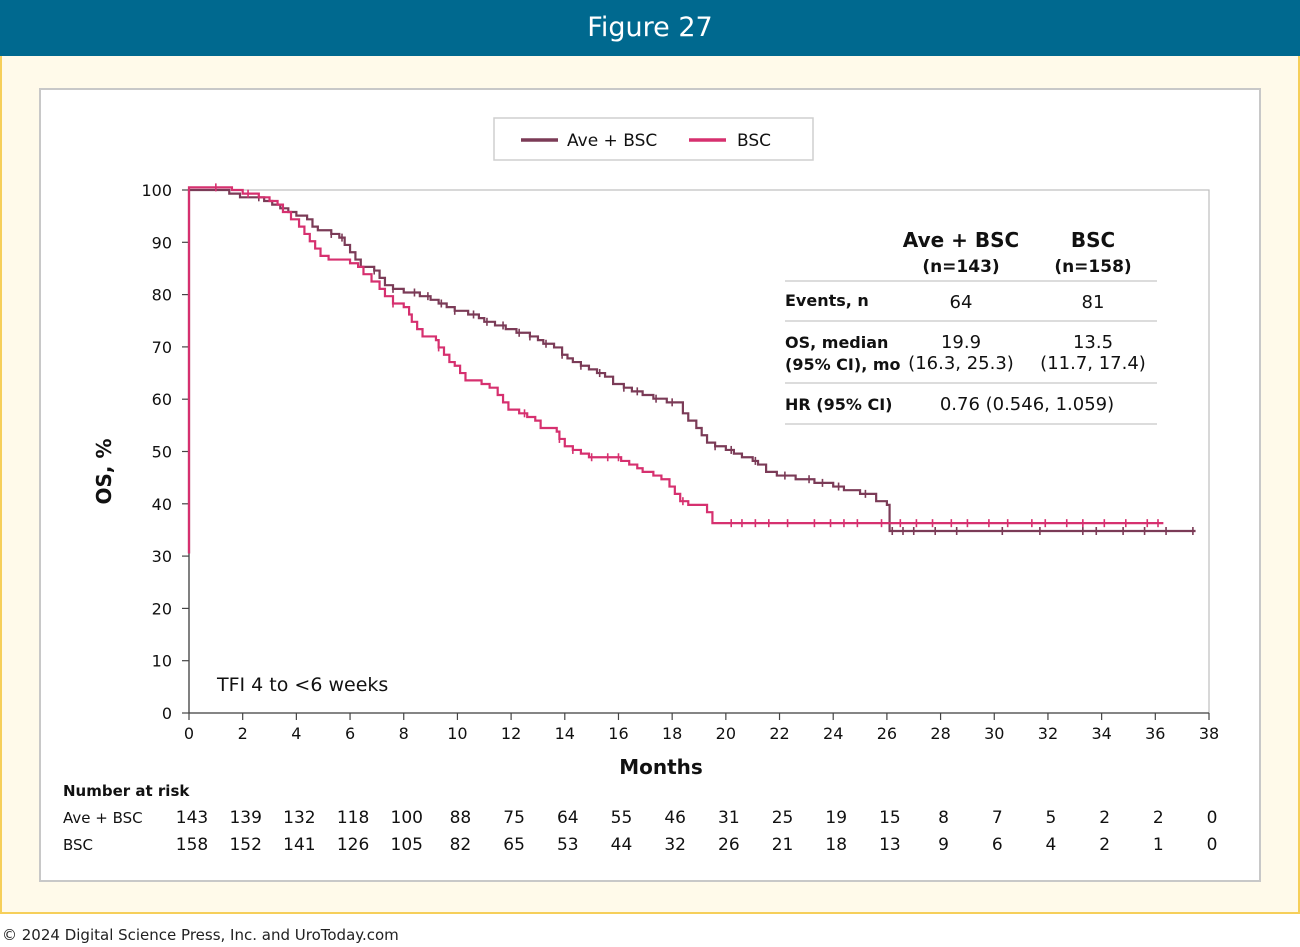  I want to click on x-tick-label: 30, so click(994, 733).